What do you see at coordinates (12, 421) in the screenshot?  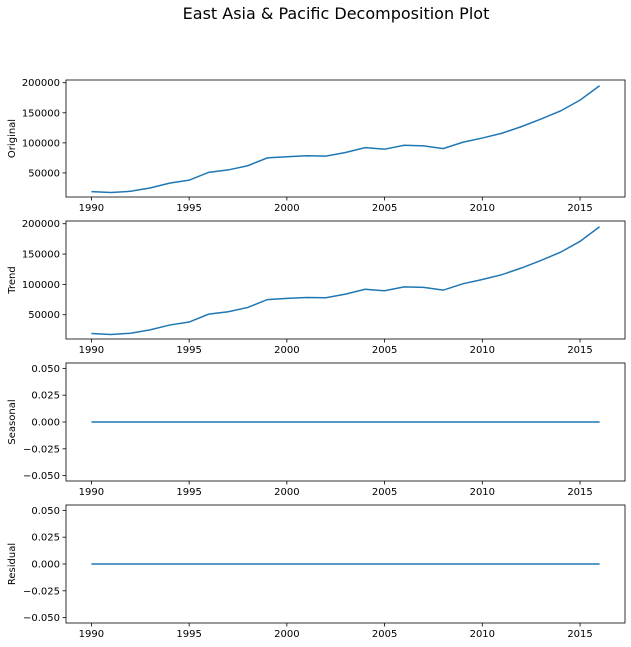 I see `y-axis-label: Seasonal` at bounding box center [12, 421].